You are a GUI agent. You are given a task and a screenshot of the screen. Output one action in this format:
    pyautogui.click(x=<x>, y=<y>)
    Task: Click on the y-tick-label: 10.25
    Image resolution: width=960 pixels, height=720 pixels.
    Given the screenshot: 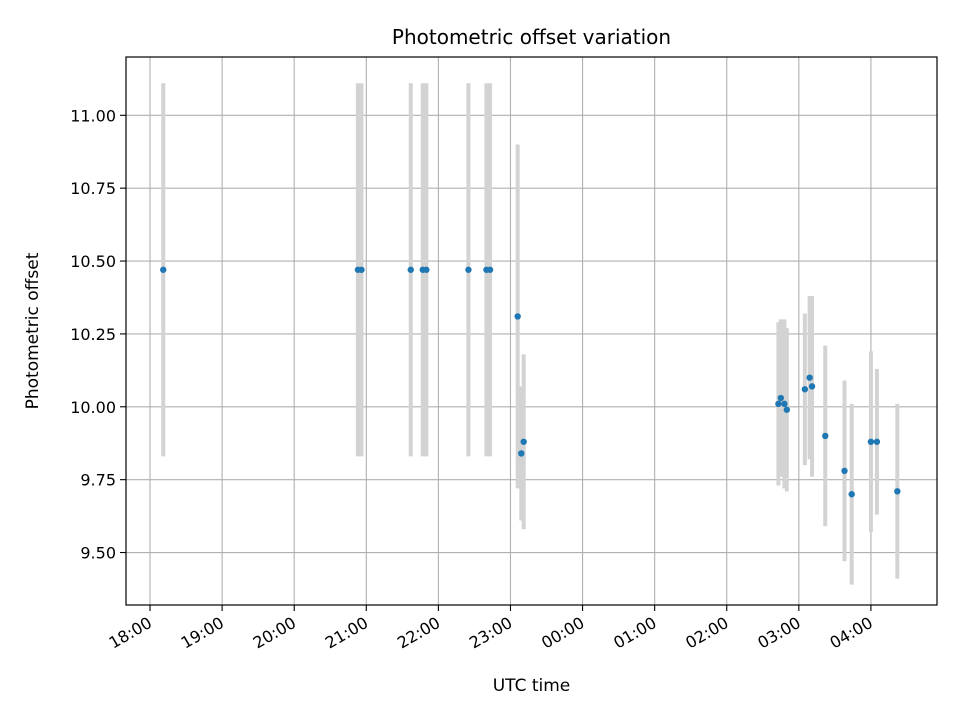 What is the action you would take?
    pyautogui.click(x=93, y=334)
    